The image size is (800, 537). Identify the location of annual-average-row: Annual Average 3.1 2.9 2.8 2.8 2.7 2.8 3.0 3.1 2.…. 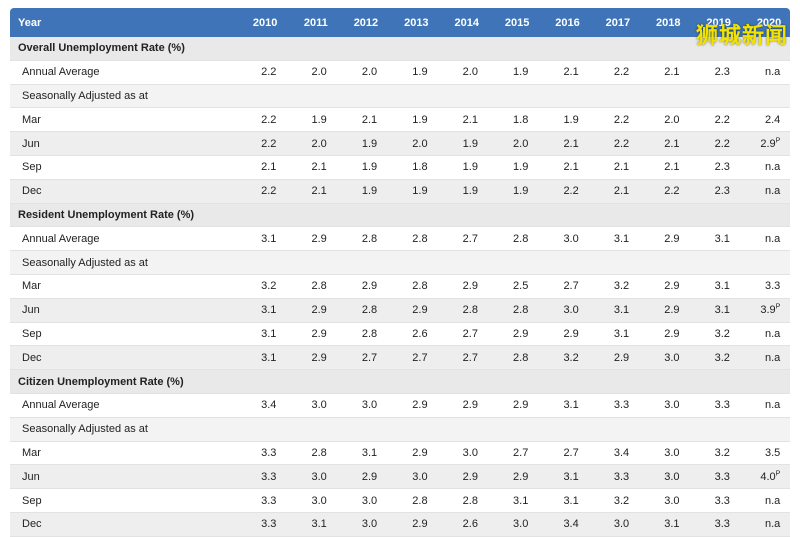
(400, 239).